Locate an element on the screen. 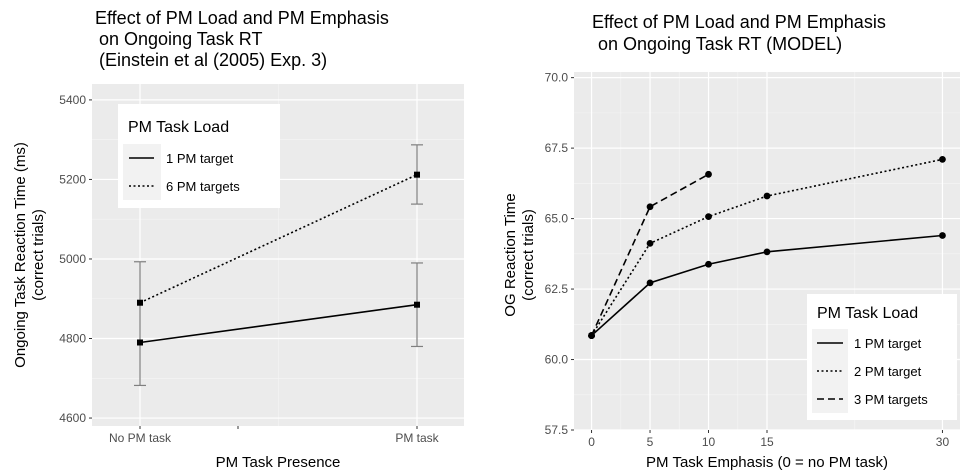 Image resolution: width=964 pixels, height=472 pixels. right-data-marks is located at coordinates (767, 247).